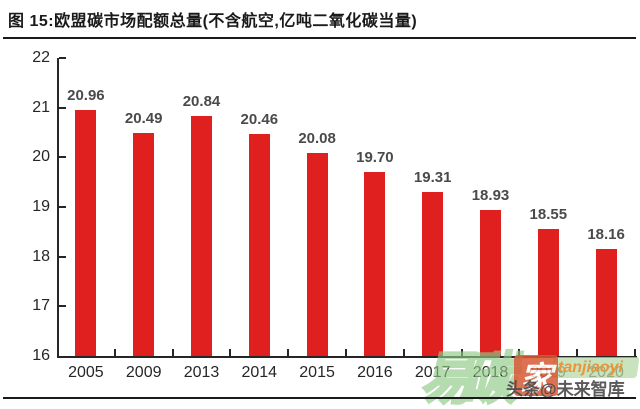 The image size is (640, 409). What do you see at coordinates (548, 215) in the screenshot?
I see `bar-value-label: 18.55` at bounding box center [548, 215].